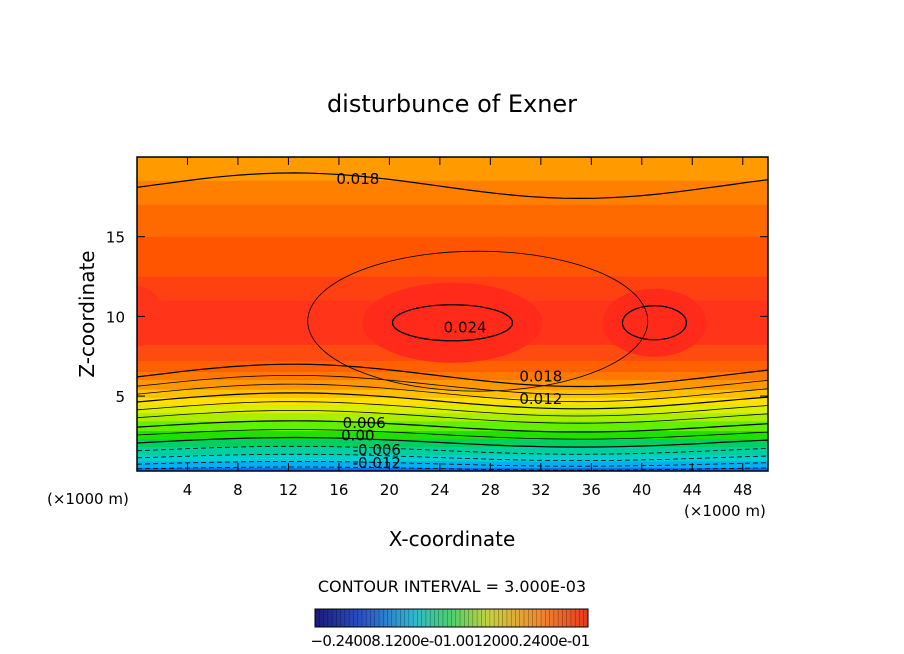  I want to click on x-tick-label: 4, so click(188, 490).